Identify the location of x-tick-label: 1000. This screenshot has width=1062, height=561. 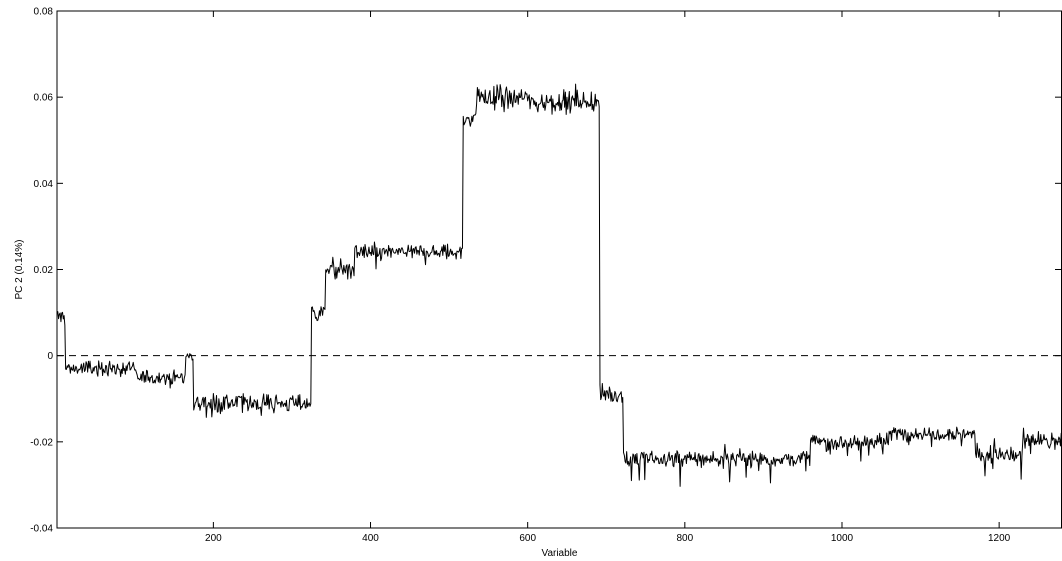
(842, 538).